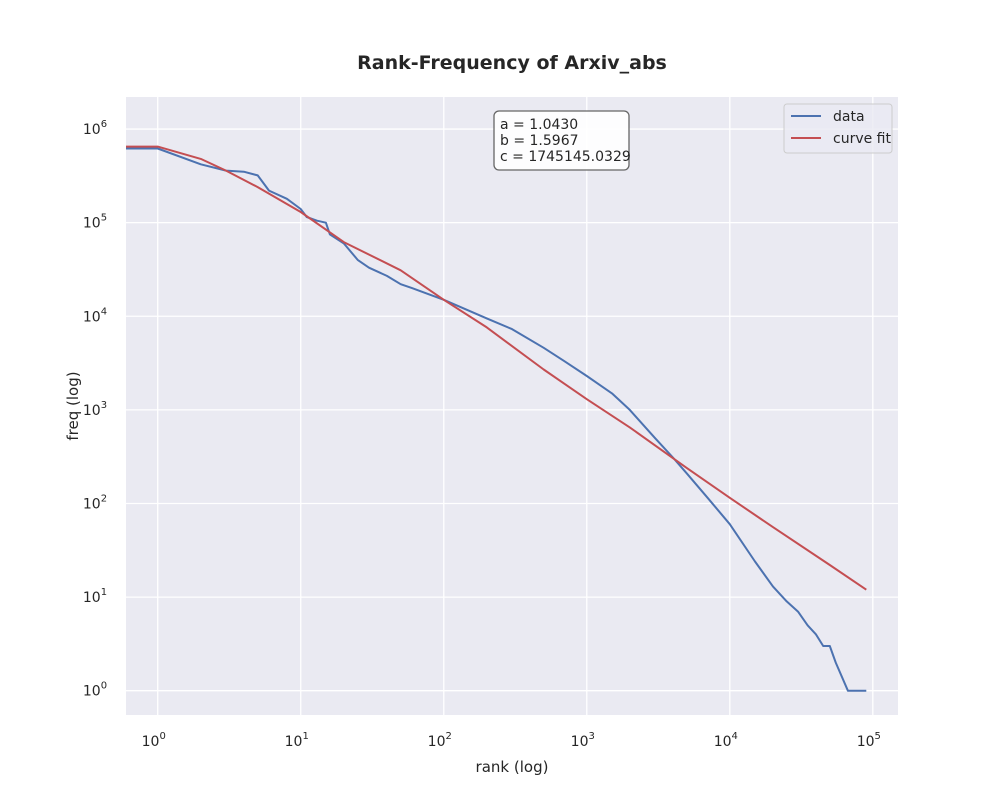  Describe the element at coordinates (583, 740) in the screenshot. I see `x-tick-label-3: 10³` at that location.